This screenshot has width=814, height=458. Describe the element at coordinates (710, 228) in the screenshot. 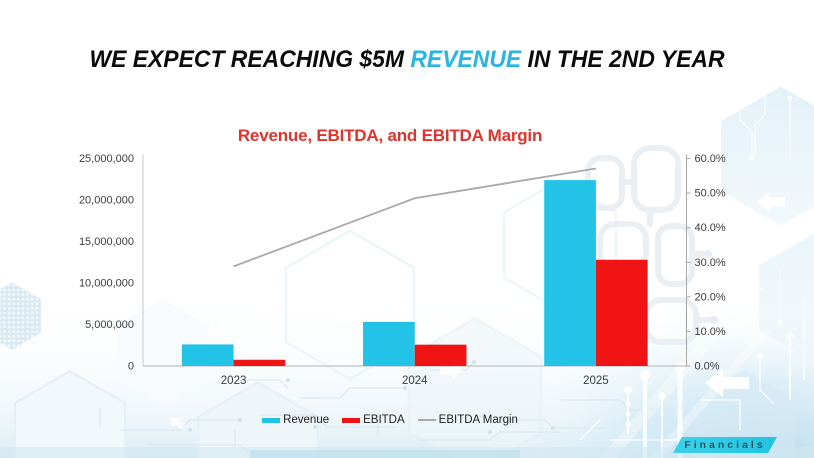

I see `right-axis-tick-label: 40.0%` at that location.